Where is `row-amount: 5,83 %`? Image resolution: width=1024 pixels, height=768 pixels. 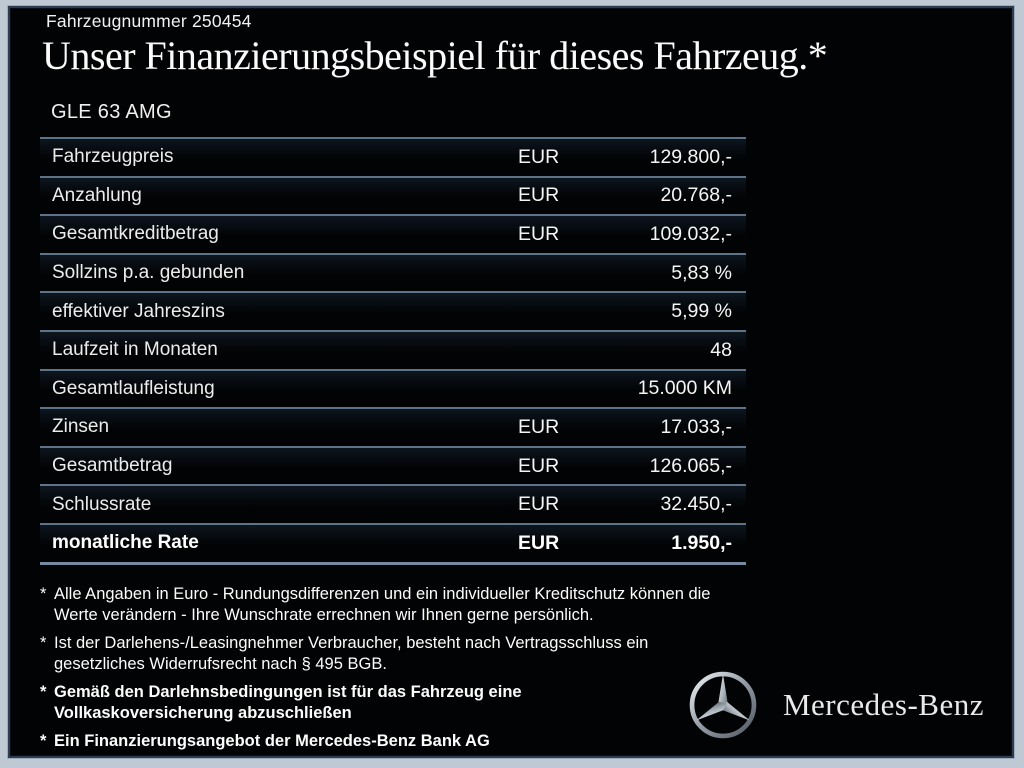 row-amount: 5,83 % is located at coordinates (632, 273).